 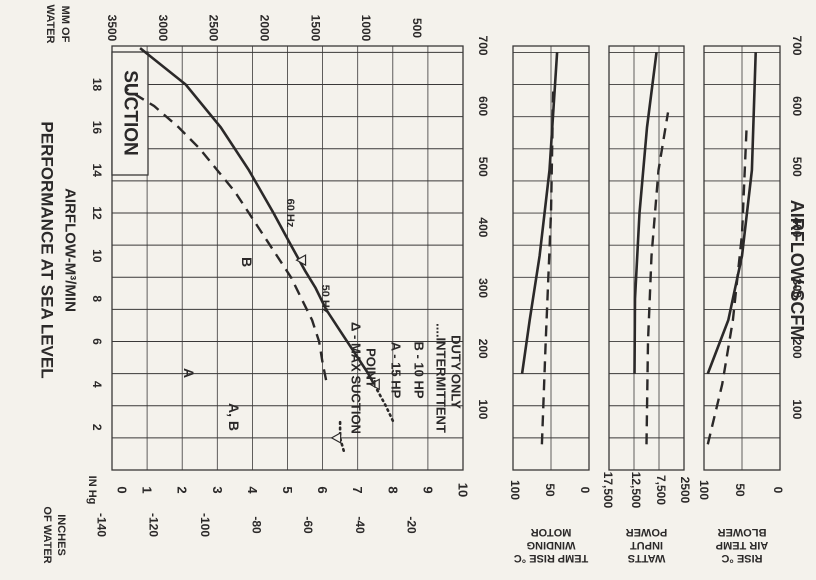 What do you see at coordinates (92, 490) in the screenshot?
I see `in-hg-axis-label: IN Hg` at bounding box center [92, 490].